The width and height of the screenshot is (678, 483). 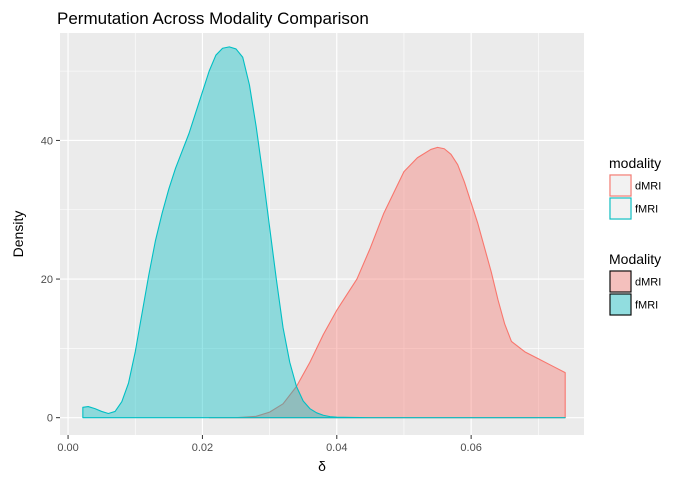 I want to click on legend-filled: Modality dMRI fMRI, so click(x=635, y=283).